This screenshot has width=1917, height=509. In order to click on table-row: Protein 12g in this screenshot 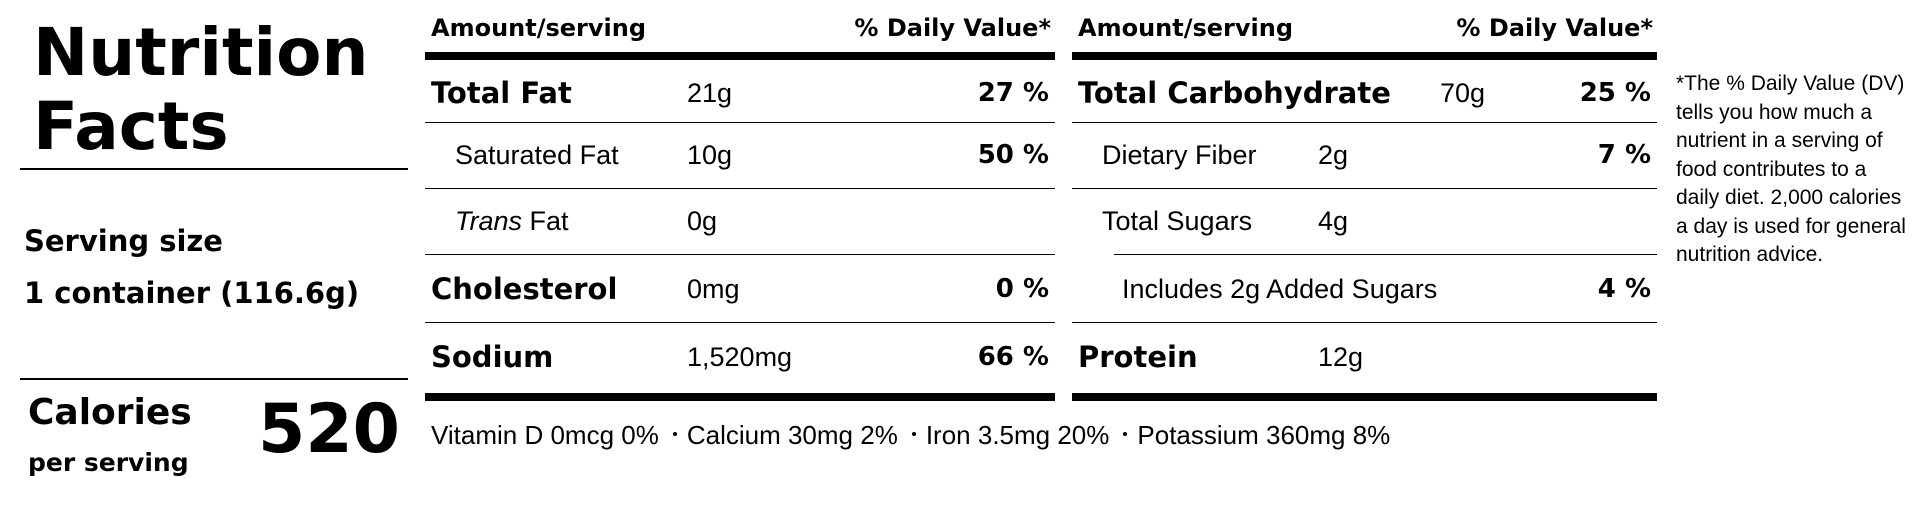, I will do `click(1364, 357)`.